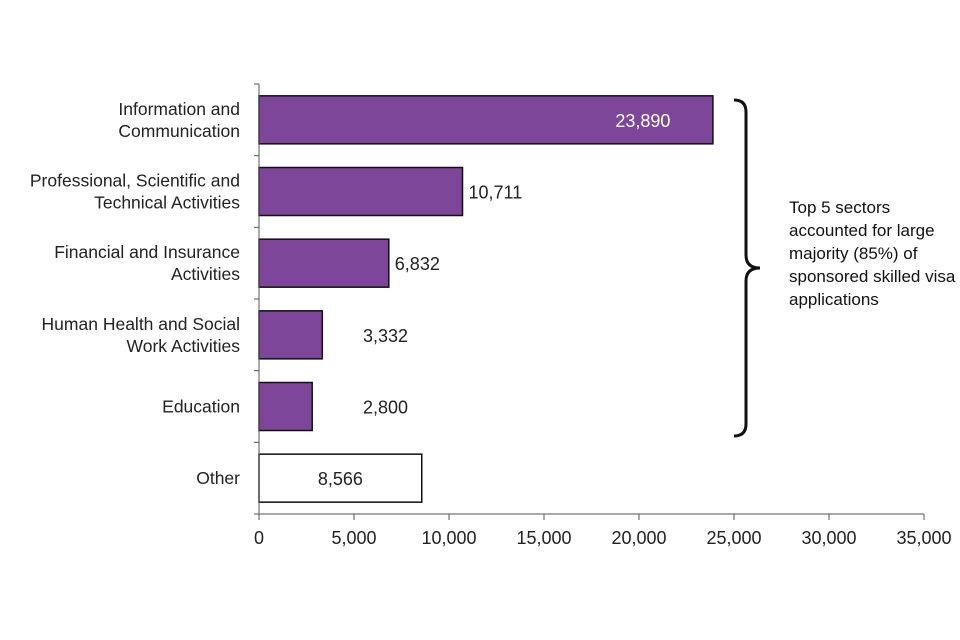  Describe the element at coordinates (256, 299) in the screenshot. I see `y-axis-ticks` at that location.